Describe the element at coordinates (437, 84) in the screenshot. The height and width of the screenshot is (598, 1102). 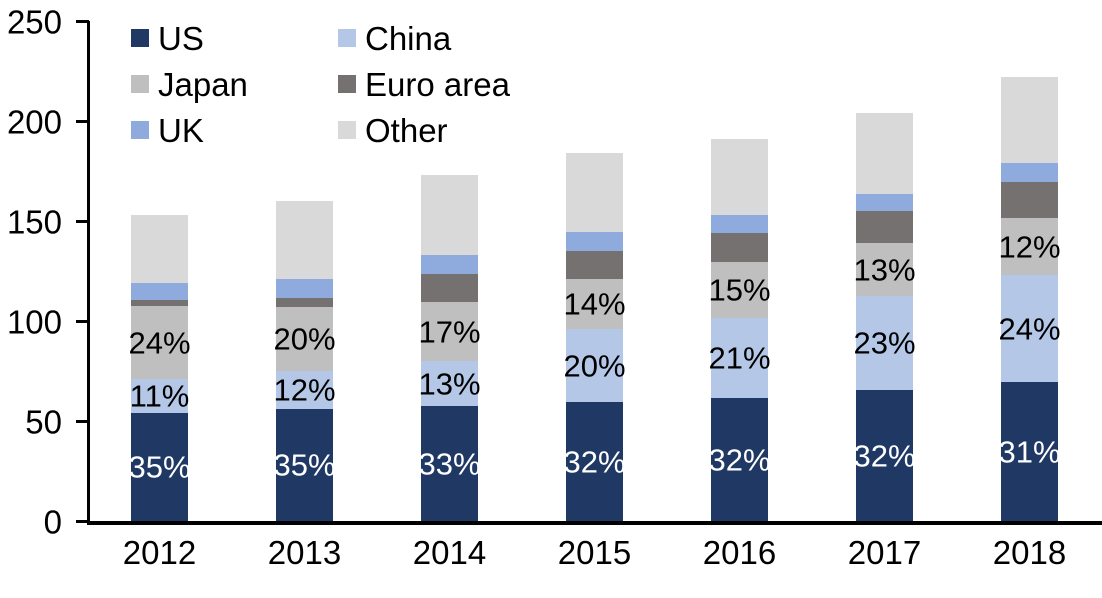
I see `legend-label-euro-area: Euro area` at that location.